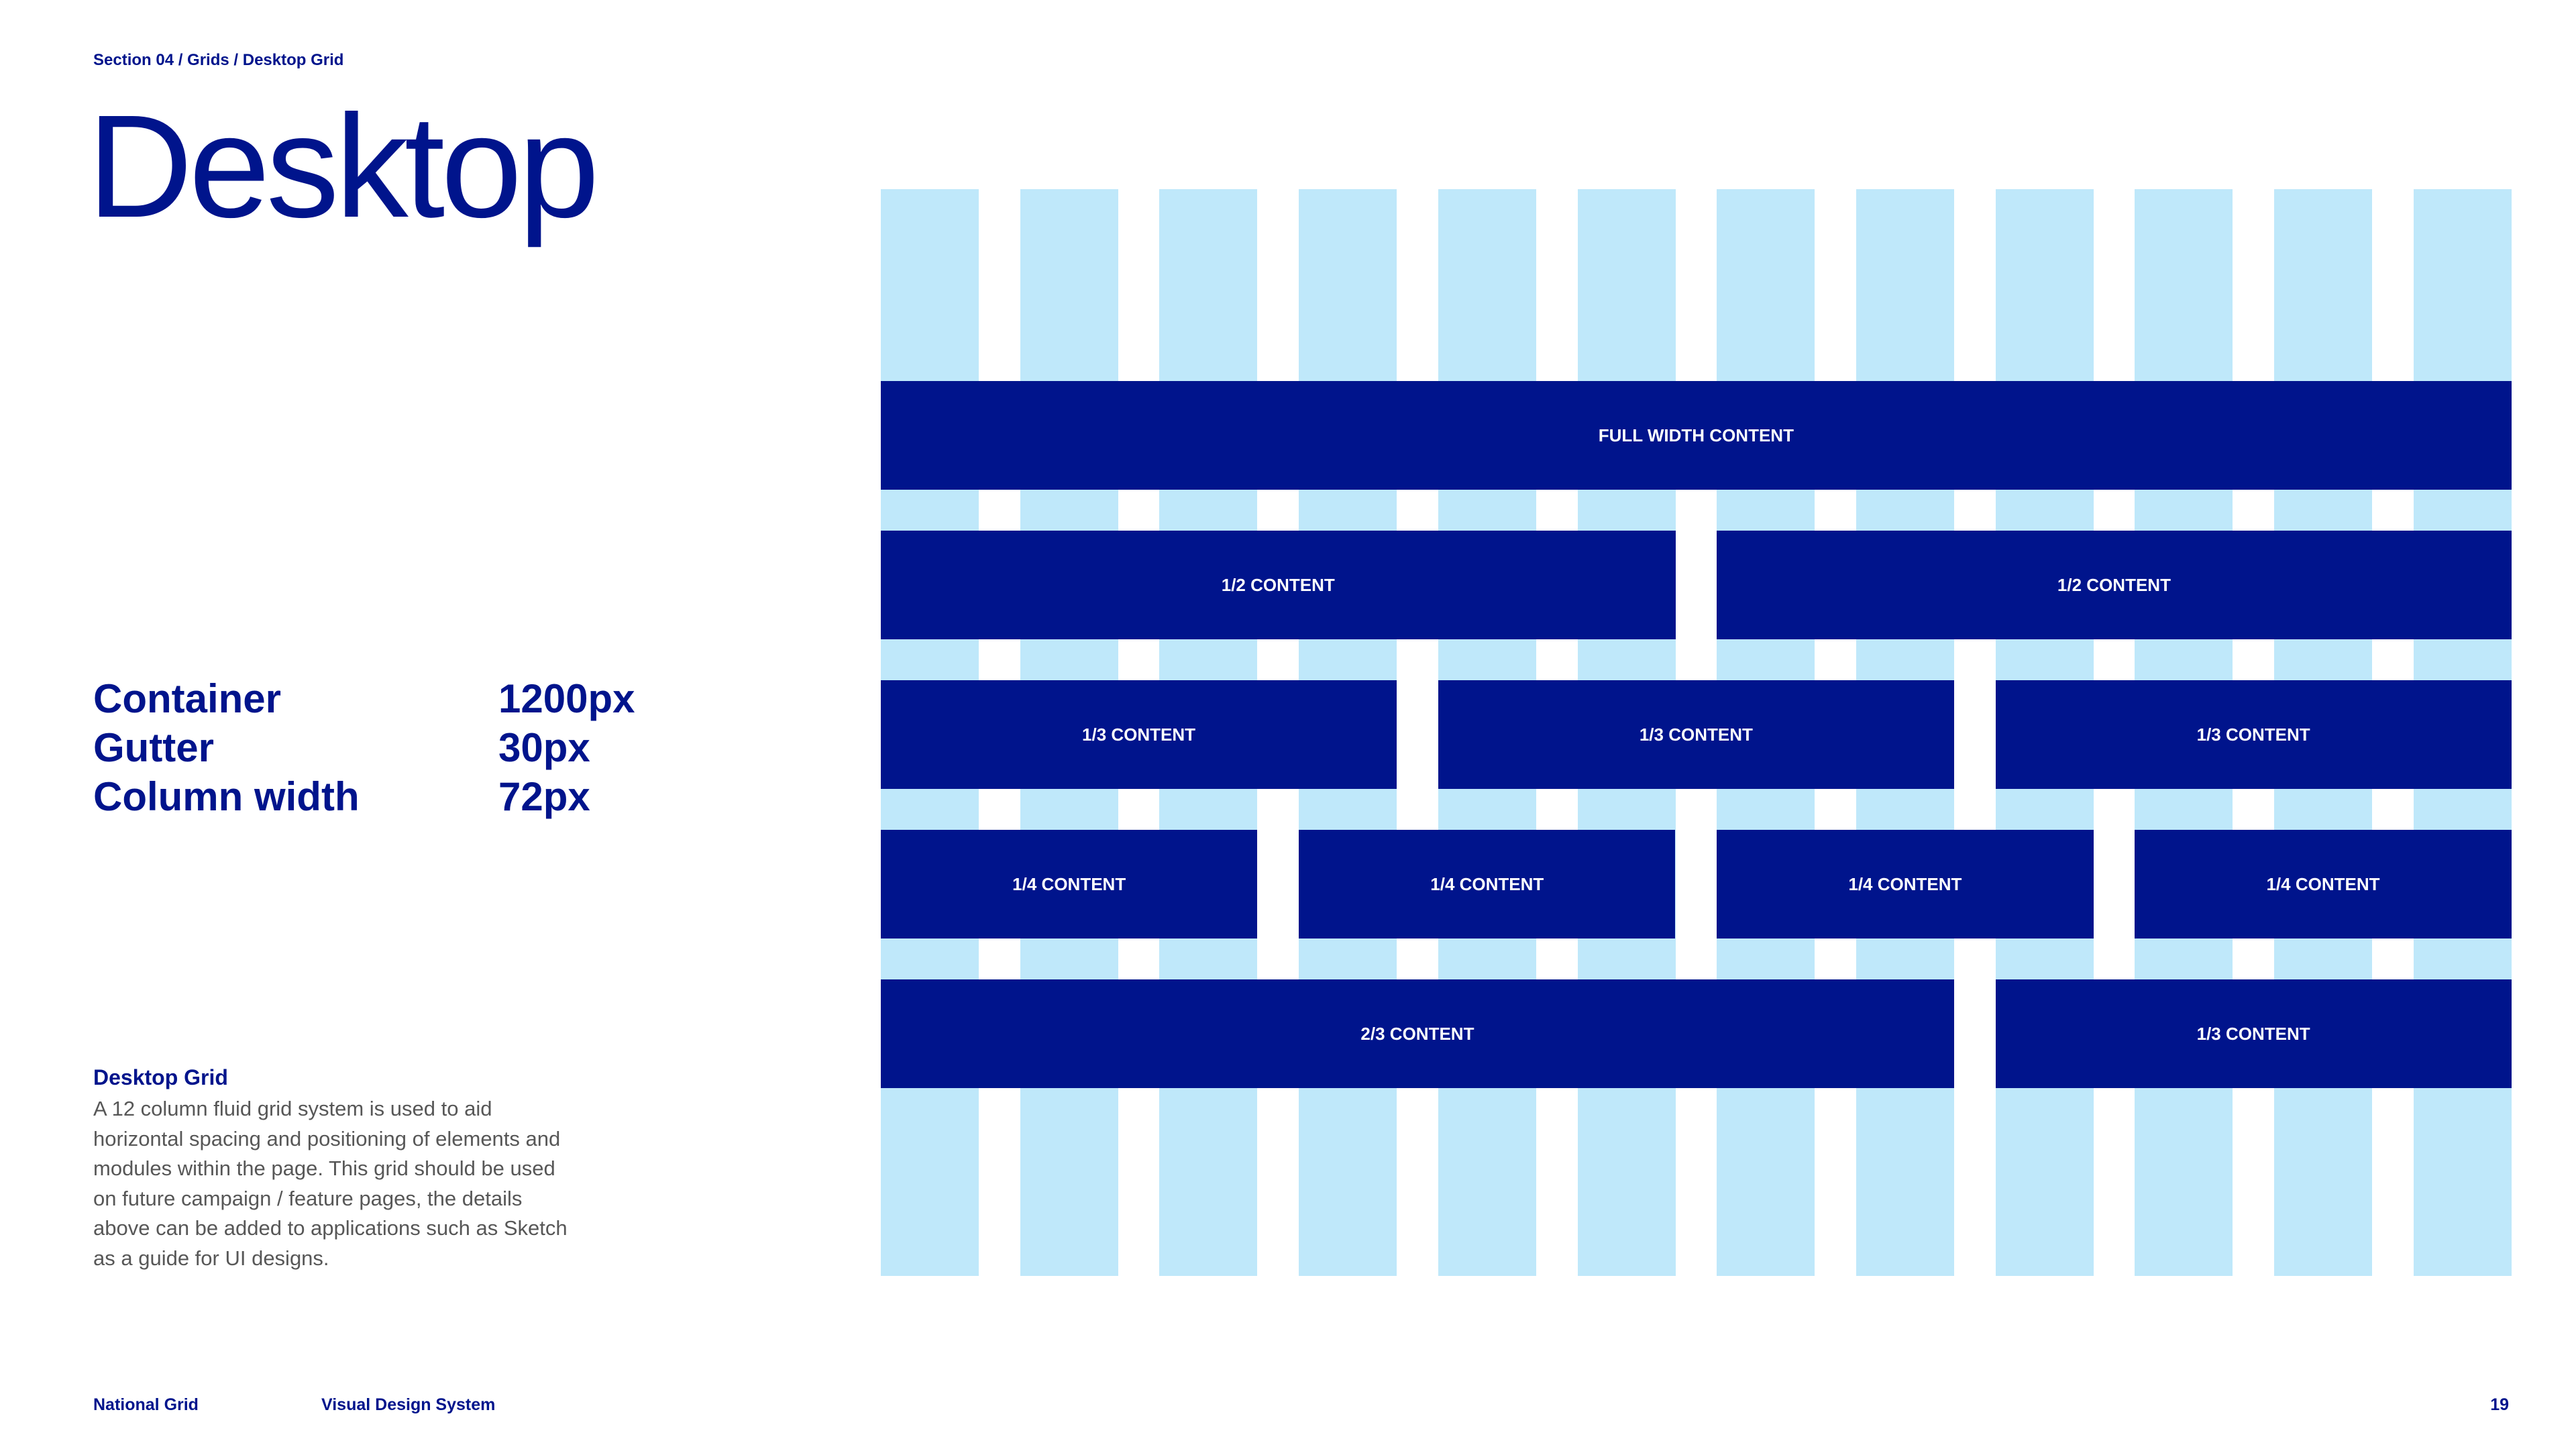 The height and width of the screenshot is (1449, 2576). I want to click on footer-doc-title: Visual Design System, so click(408, 1404).